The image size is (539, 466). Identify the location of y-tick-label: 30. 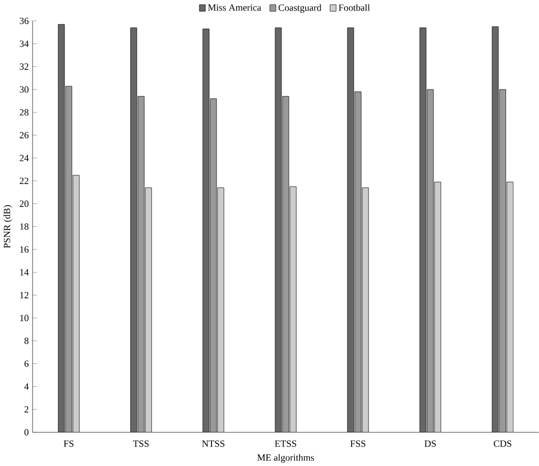
(24, 89).